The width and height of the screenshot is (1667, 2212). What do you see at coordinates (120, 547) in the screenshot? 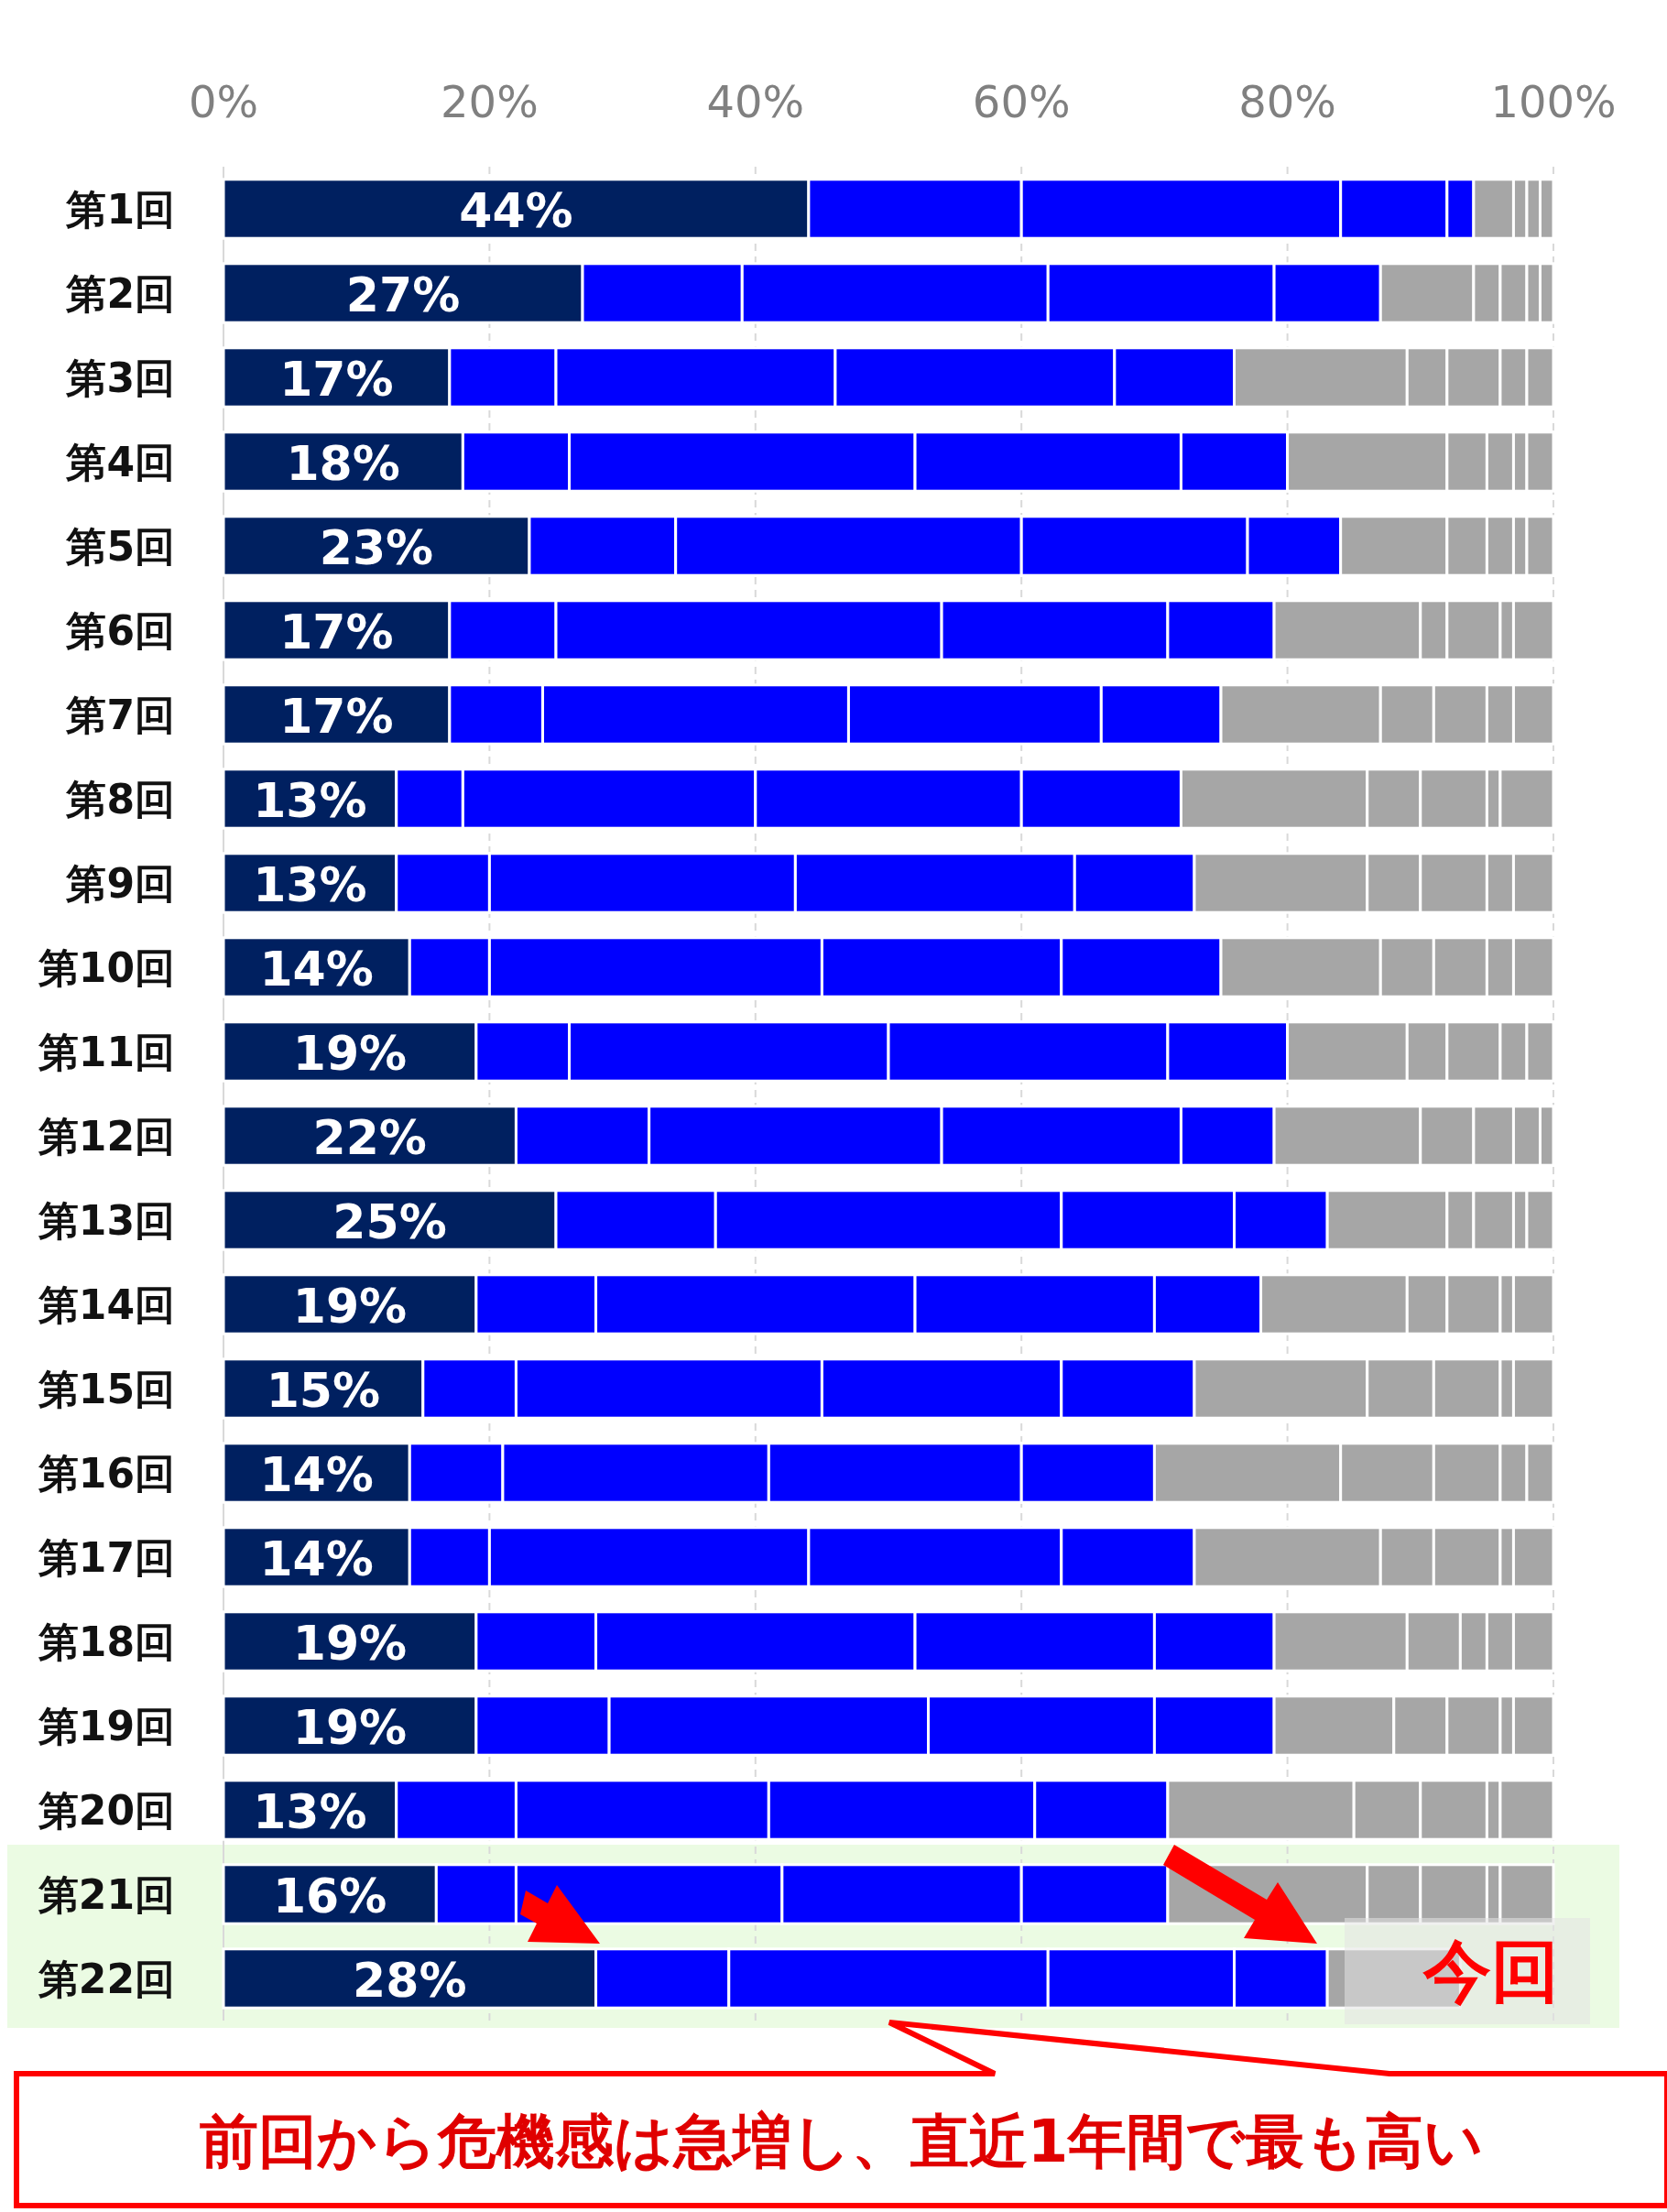
I see `y-tick-label: 第5回` at bounding box center [120, 547].